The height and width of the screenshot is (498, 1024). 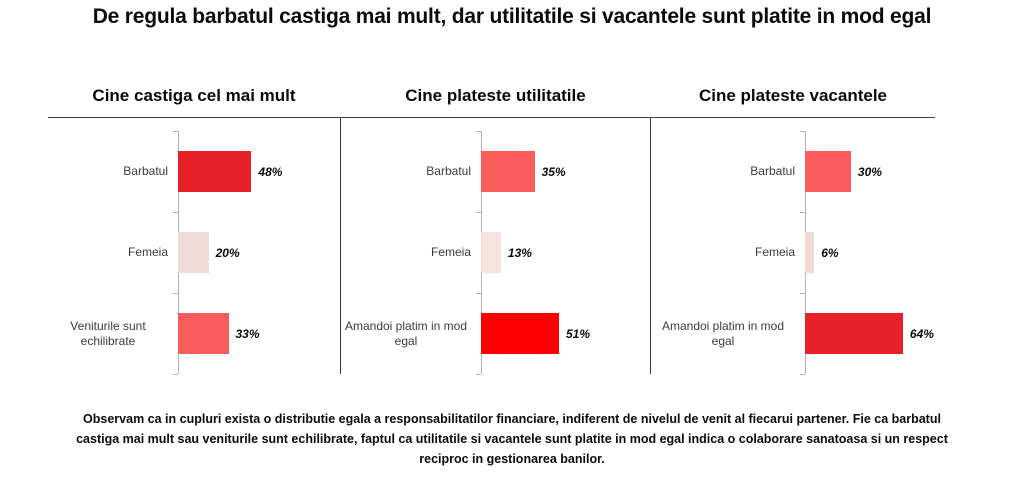 I want to click on value-label: 33%, so click(x=247, y=333).